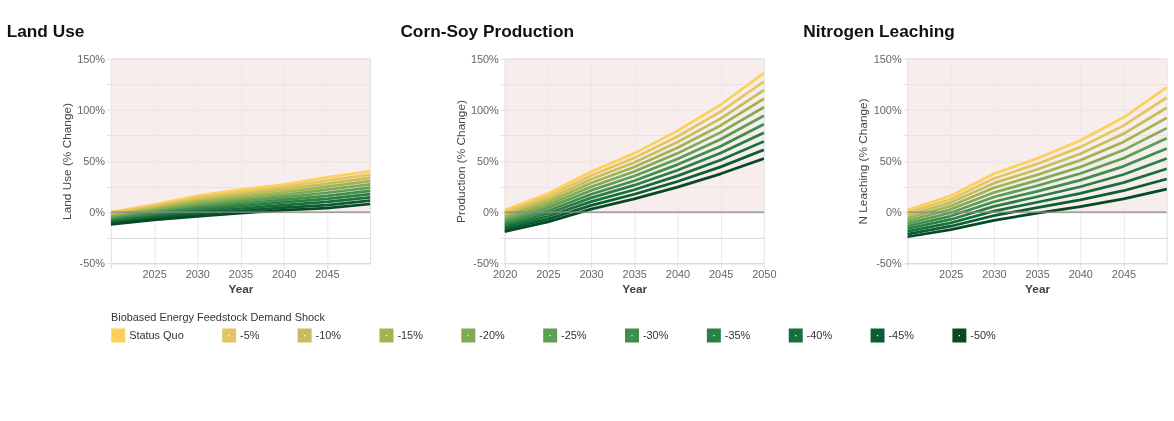 This screenshot has width=1174, height=421. I want to click on legend-label: -35%, so click(737, 335).